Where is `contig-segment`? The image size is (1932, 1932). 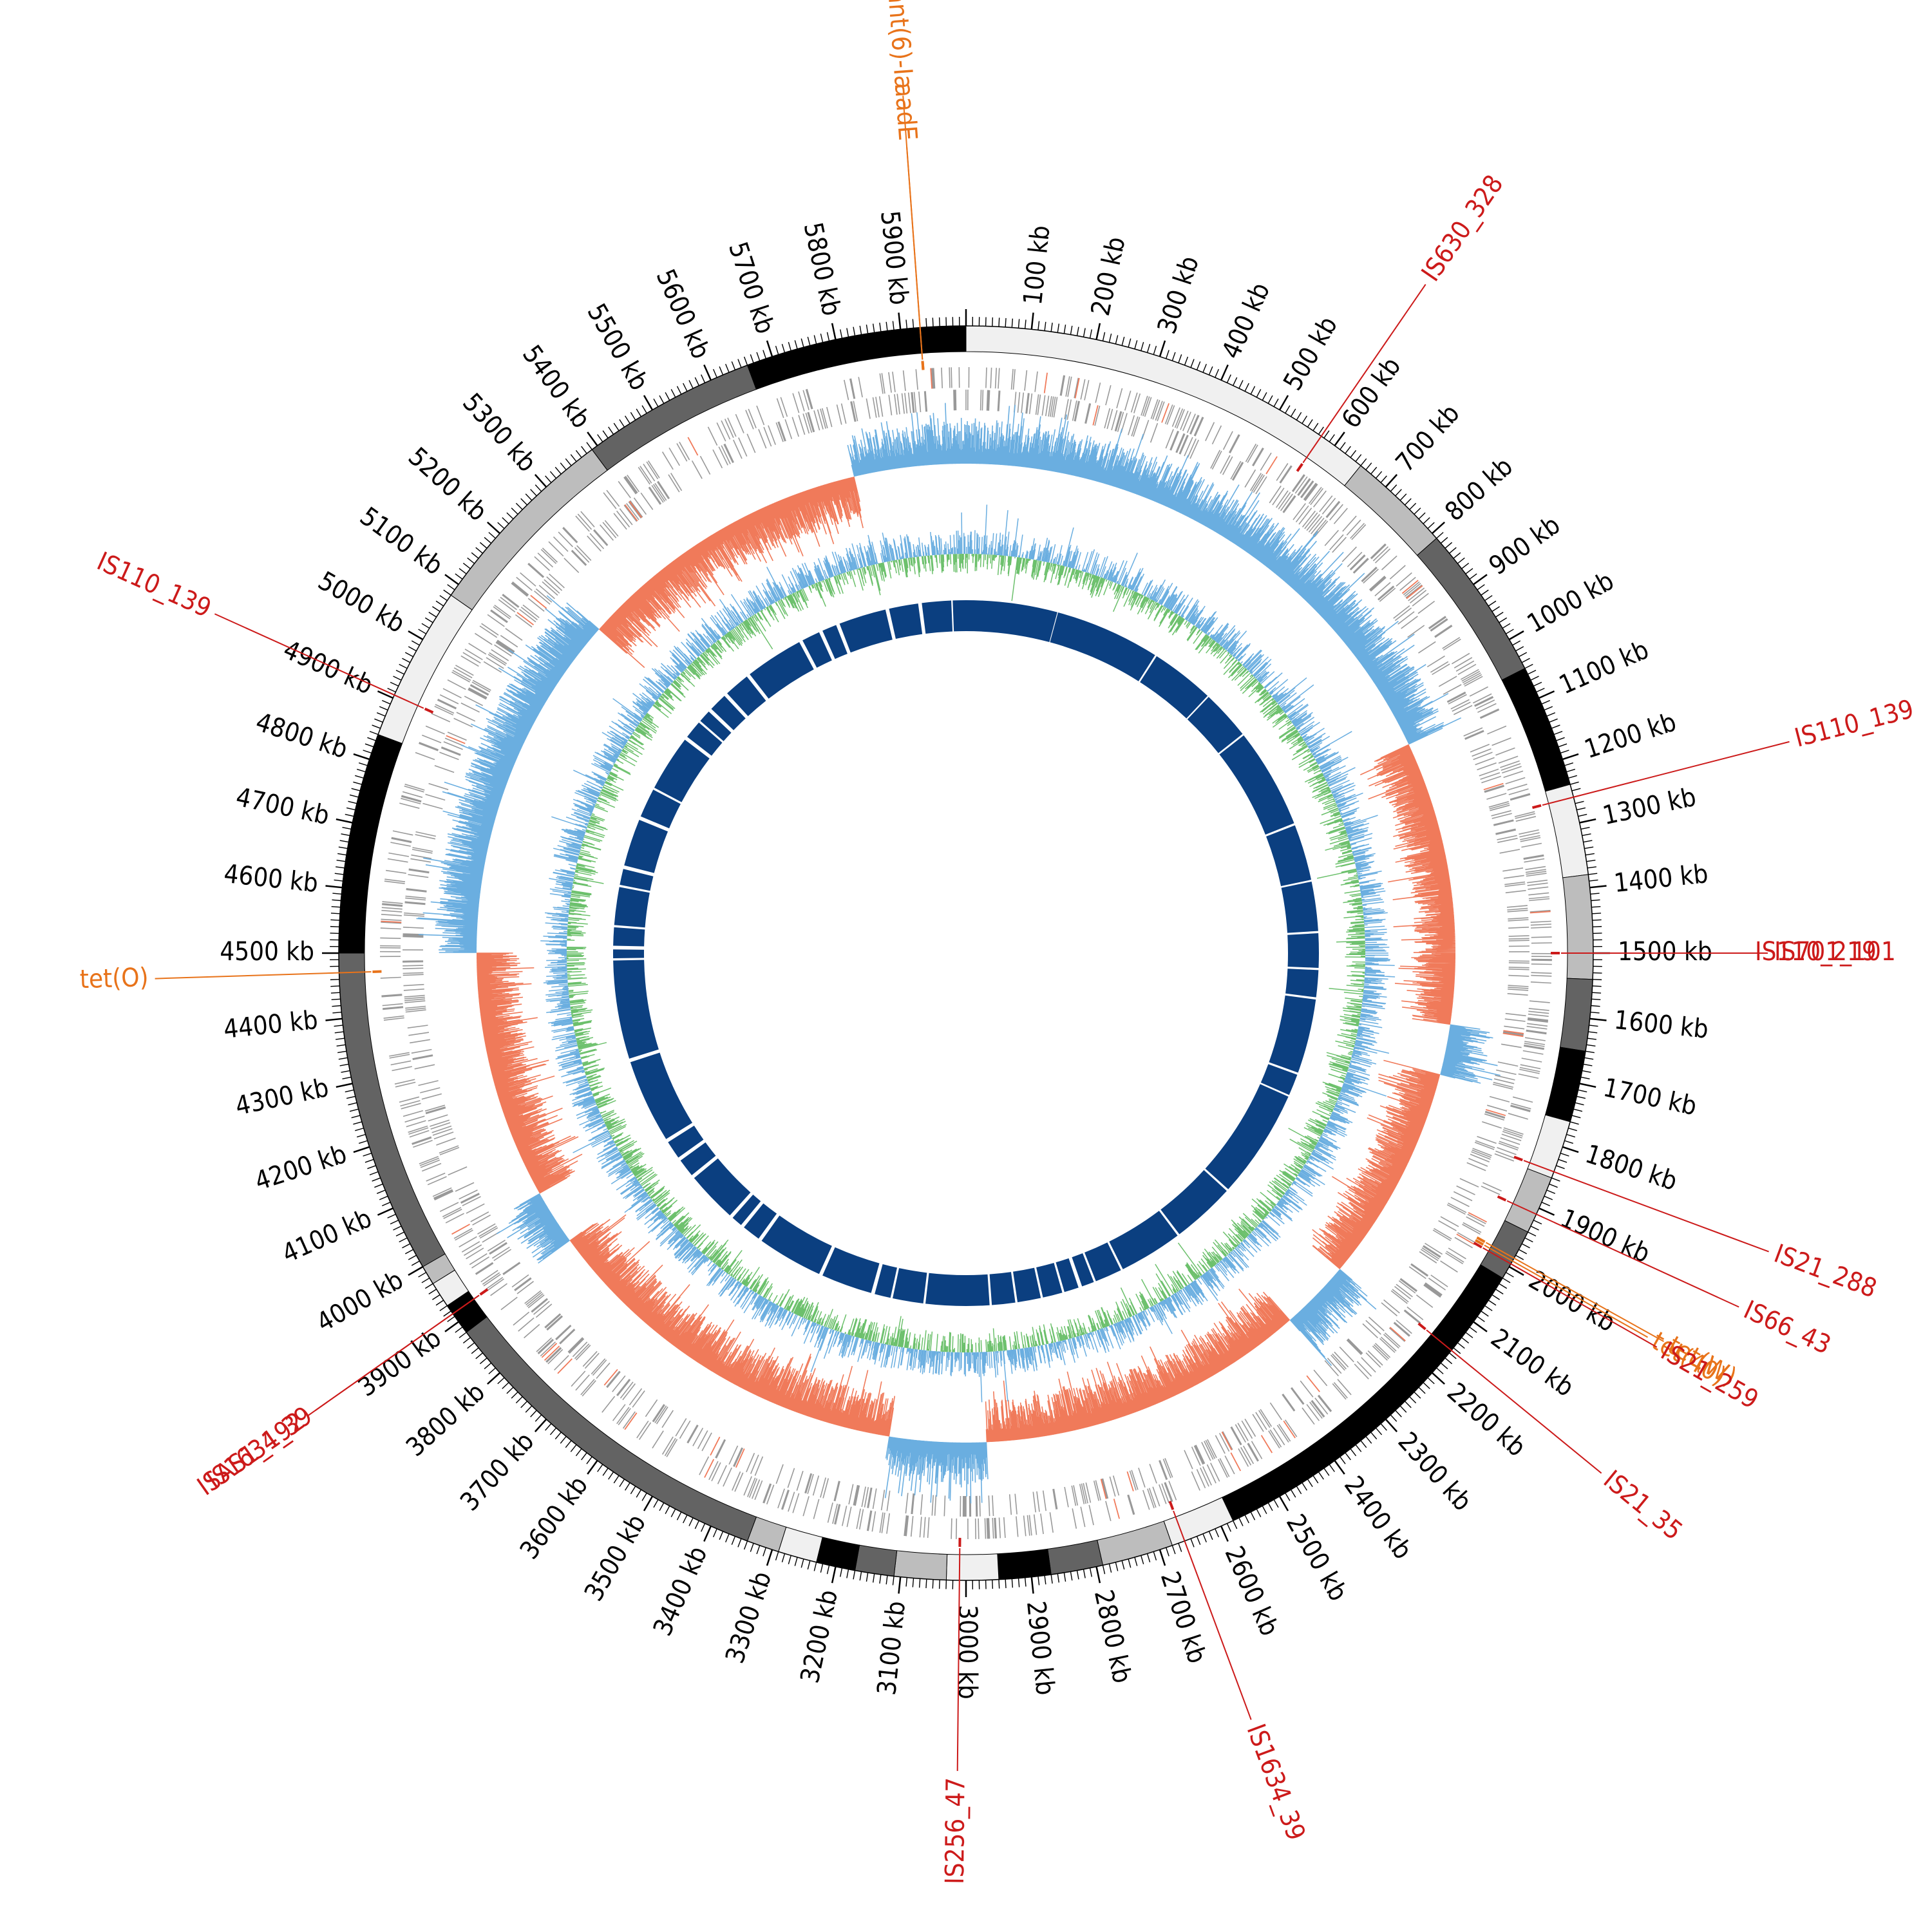 contig-segment is located at coordinates (1578, 927).